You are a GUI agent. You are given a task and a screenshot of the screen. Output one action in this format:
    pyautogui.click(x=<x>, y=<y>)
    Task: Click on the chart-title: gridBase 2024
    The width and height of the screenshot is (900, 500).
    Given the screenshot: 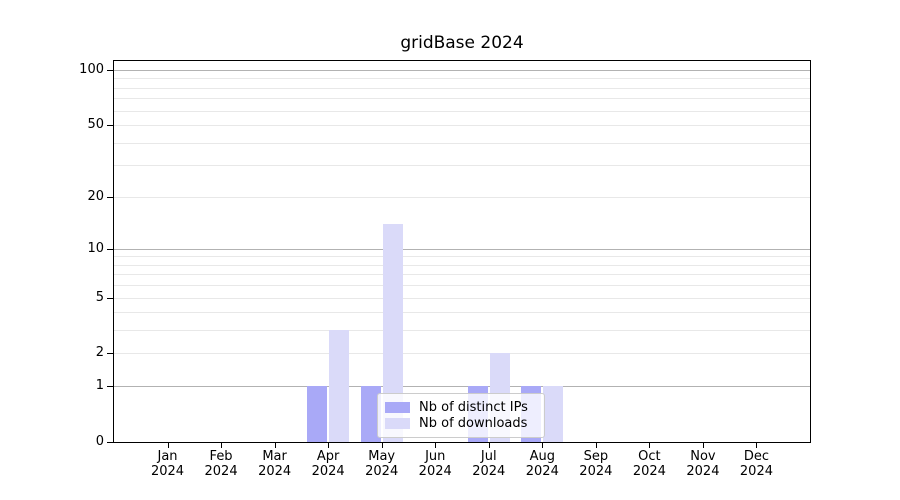 What is the action you would take?
    pyautogui.click(x=462, y=43)
    